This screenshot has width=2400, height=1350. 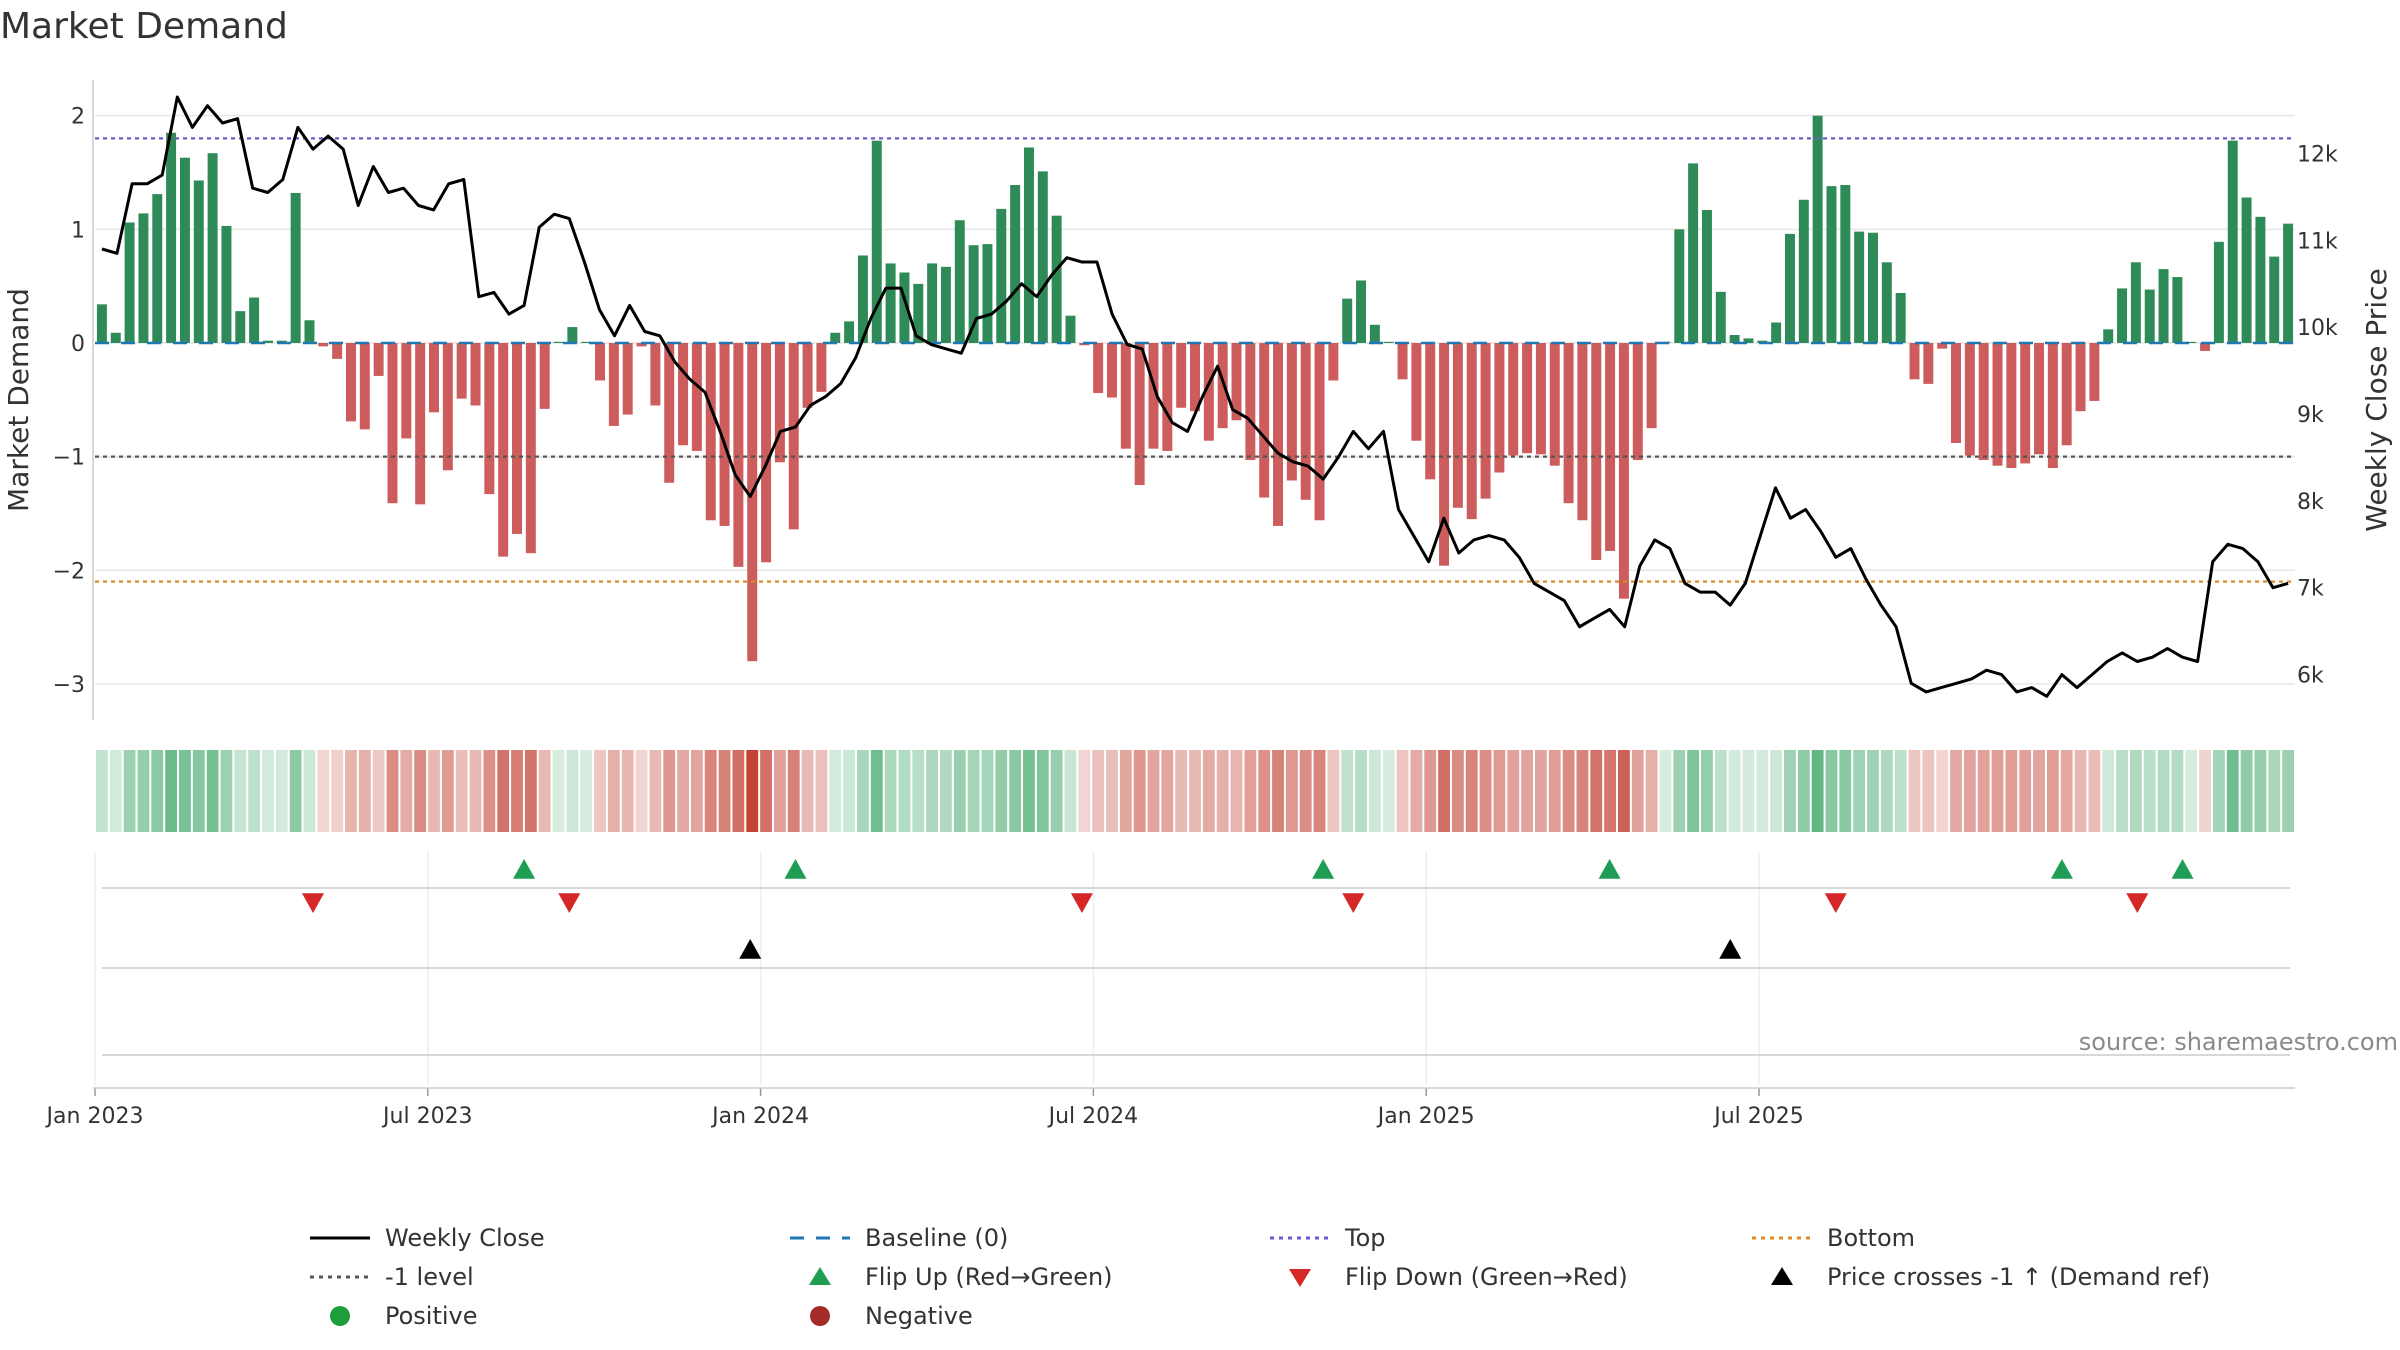 I want to click on legend-swatch, so click(x=820, y=1276).